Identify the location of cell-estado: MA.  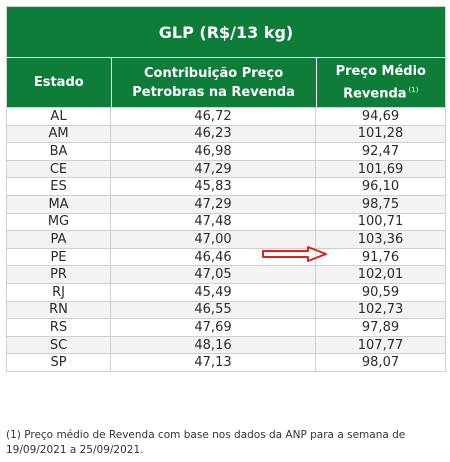
(59, 204).